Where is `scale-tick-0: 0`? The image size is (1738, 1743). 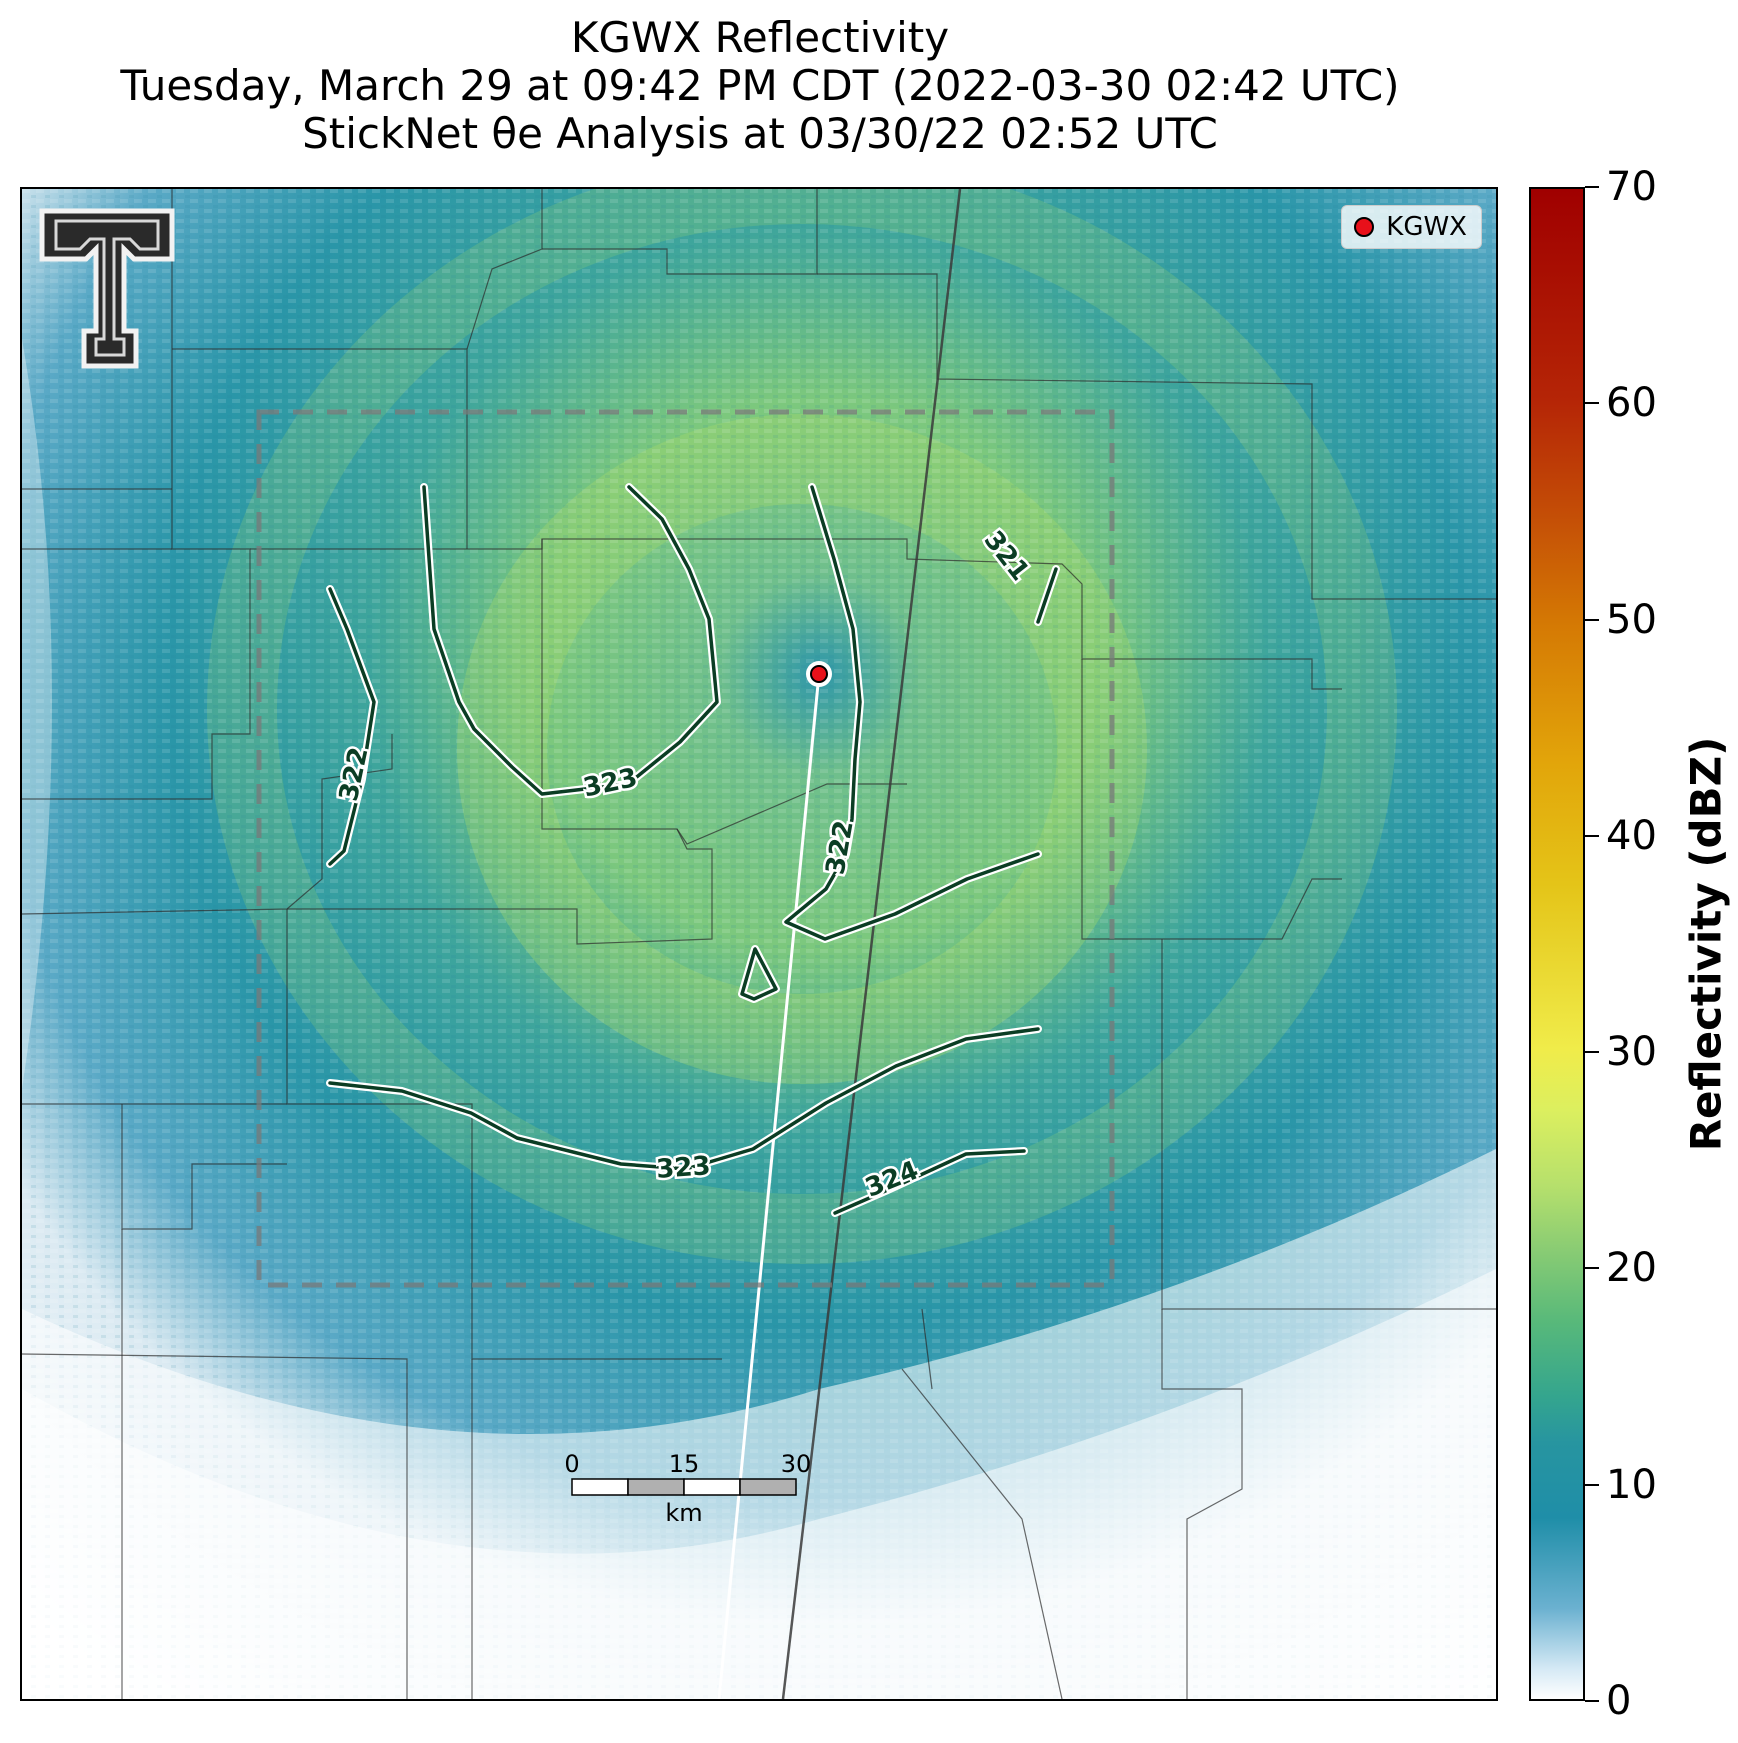
scale-tick-0: 0 is located at coordinates (571, 1464).